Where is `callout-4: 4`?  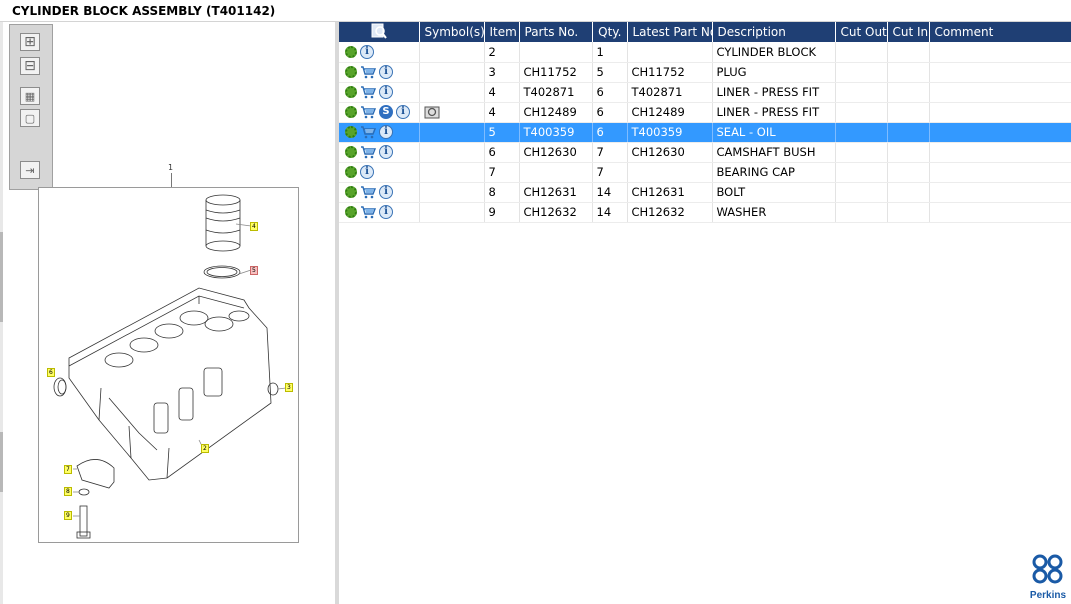 callout-4: 4 is located at coordinates (254, 226).